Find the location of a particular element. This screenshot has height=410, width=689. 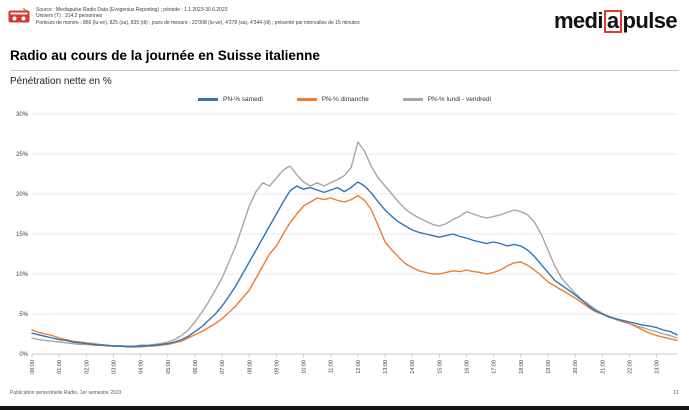

svg-text: 07:00 is located at coordinates (223, 367).